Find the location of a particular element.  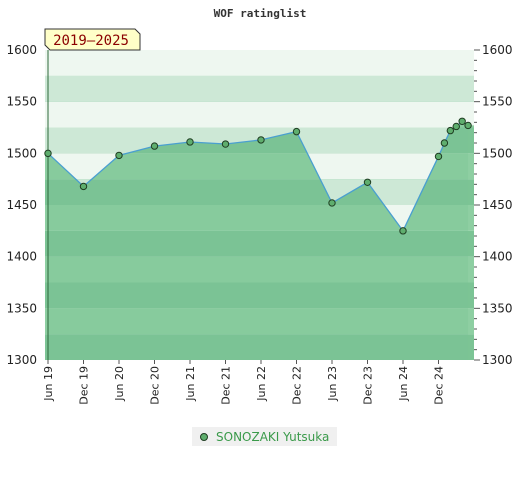

y-tick-label-right: 1300 is located at coordinates (497, 360).